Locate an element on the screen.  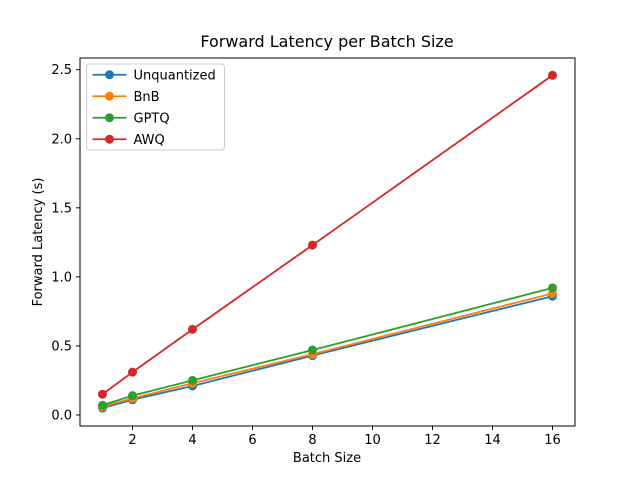
x-tick-label-14: 14 is located at coordinates (492, 440).